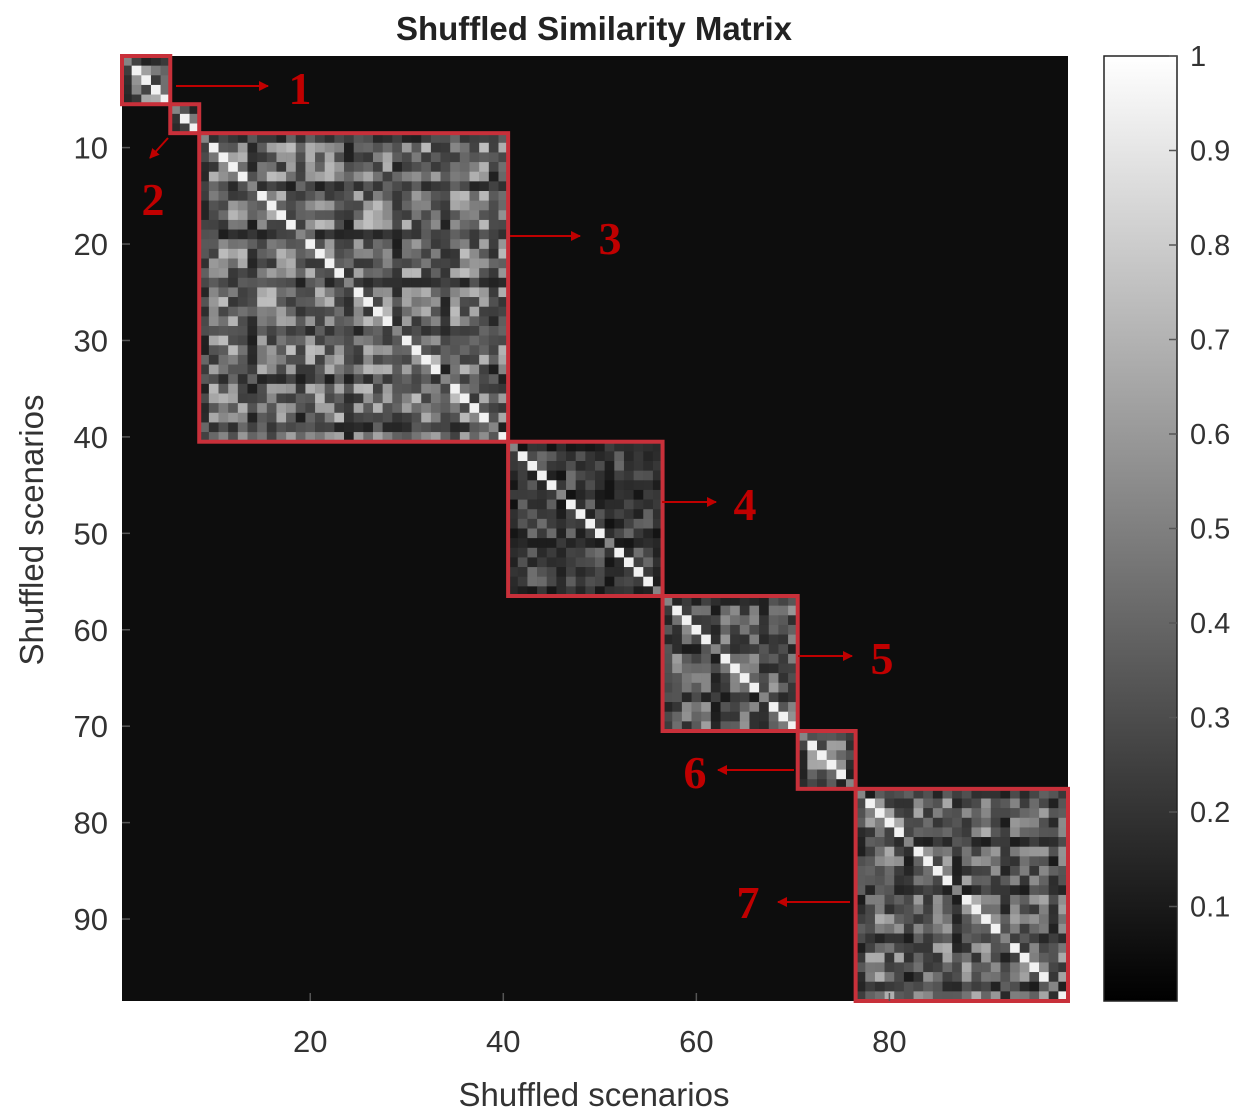 The height and width of the screenshot is (1115, 1250). What do you see at coordinates (310, 1041) in the screenshot?
I see `x-tick-label: 20` at bounding box center [310, 1041].